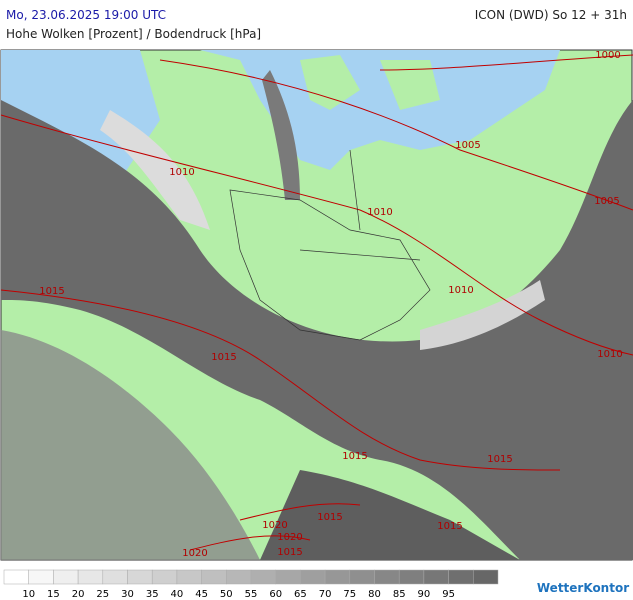 This screenshot has width=633, height=600. Describe the element at coordinates (374, 594) in the screenshot. I see `legend-label: 80` at that location.